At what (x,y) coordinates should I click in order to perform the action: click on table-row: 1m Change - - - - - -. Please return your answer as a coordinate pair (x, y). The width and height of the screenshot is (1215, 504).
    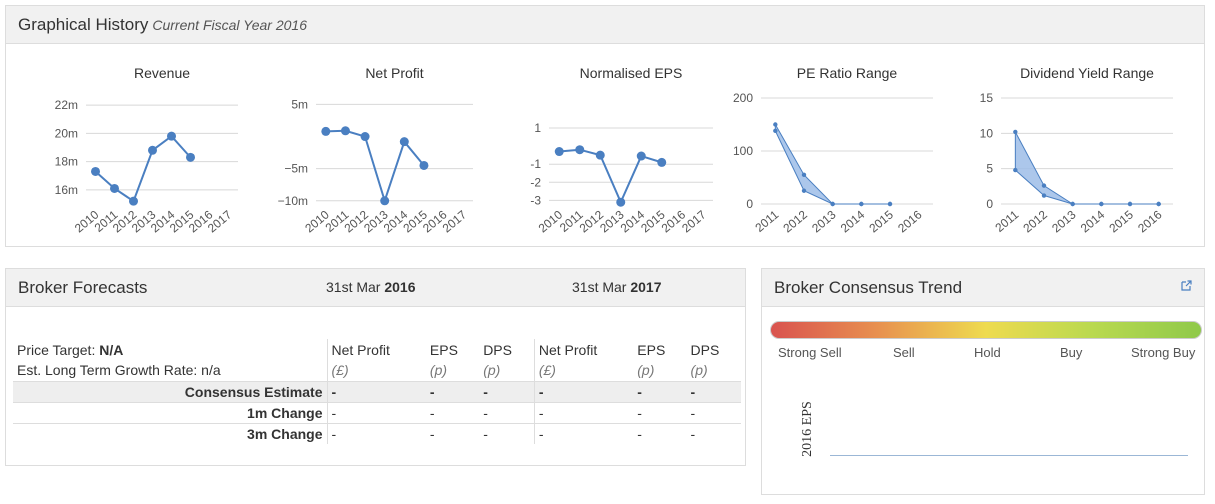
    Looking at the image, I should click on (377, 412).